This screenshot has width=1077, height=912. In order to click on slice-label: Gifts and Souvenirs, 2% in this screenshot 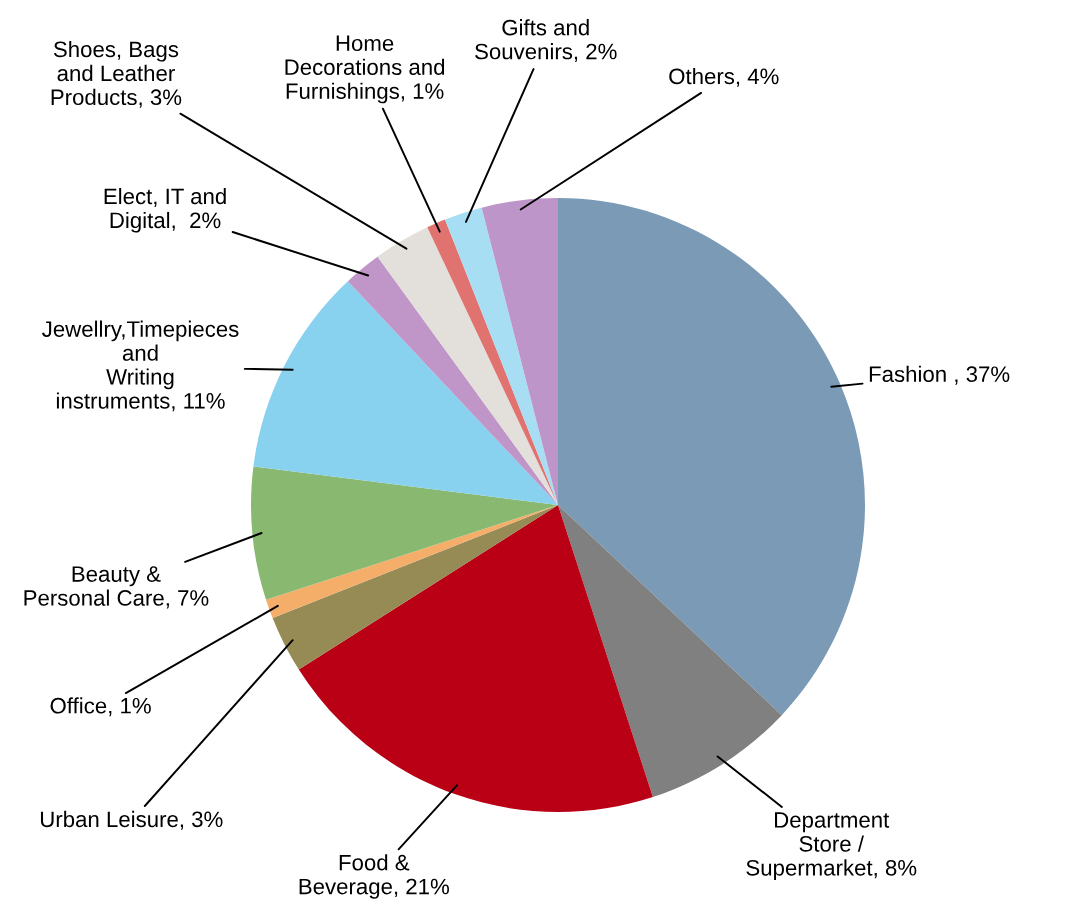, I will do `click(546, 40)`.